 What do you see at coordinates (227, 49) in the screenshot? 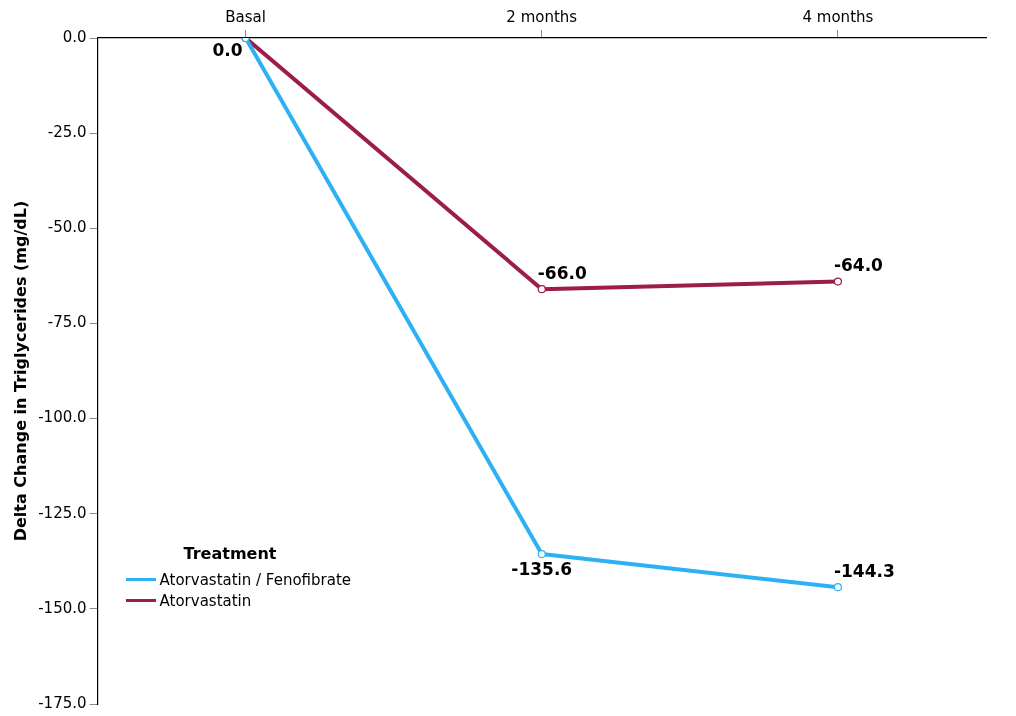
I see `data-label: 0.0` at bounding box center [227, 49].